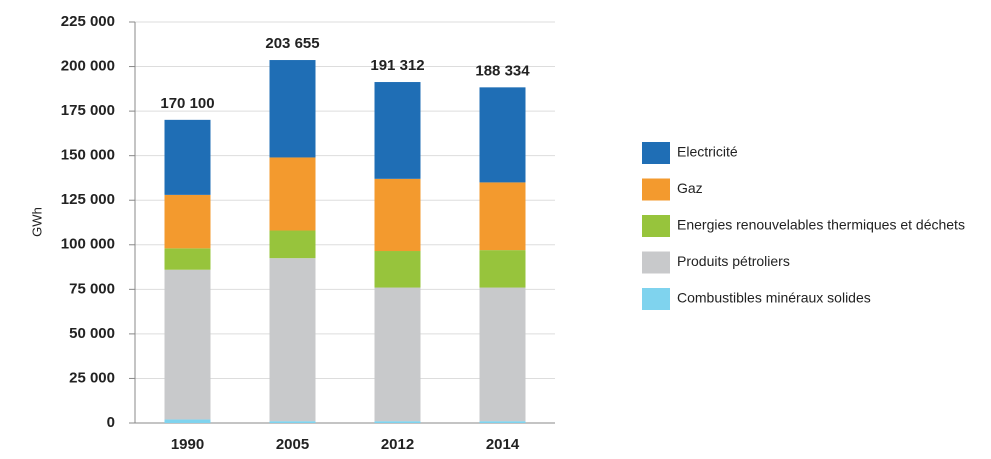  I want to click on y-axis-label: GWh, so click(36, 222).